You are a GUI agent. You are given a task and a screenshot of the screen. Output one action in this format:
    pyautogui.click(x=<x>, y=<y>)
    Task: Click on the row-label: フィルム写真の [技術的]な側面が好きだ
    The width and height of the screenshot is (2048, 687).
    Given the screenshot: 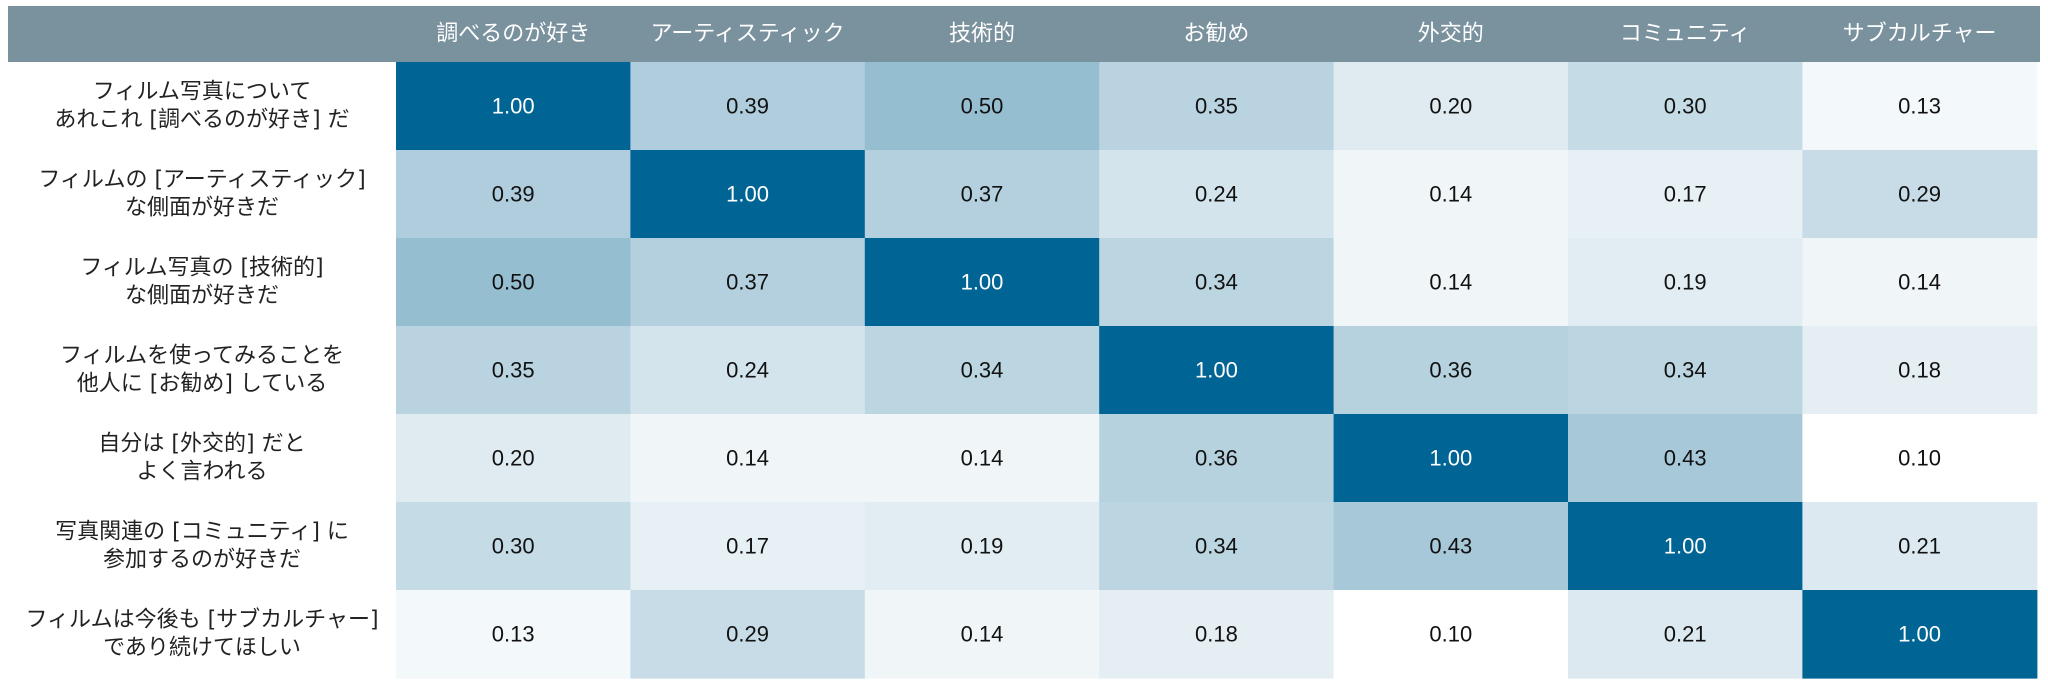 What is the action you would take?
    pyautogui.click(x=201, y=282)
    